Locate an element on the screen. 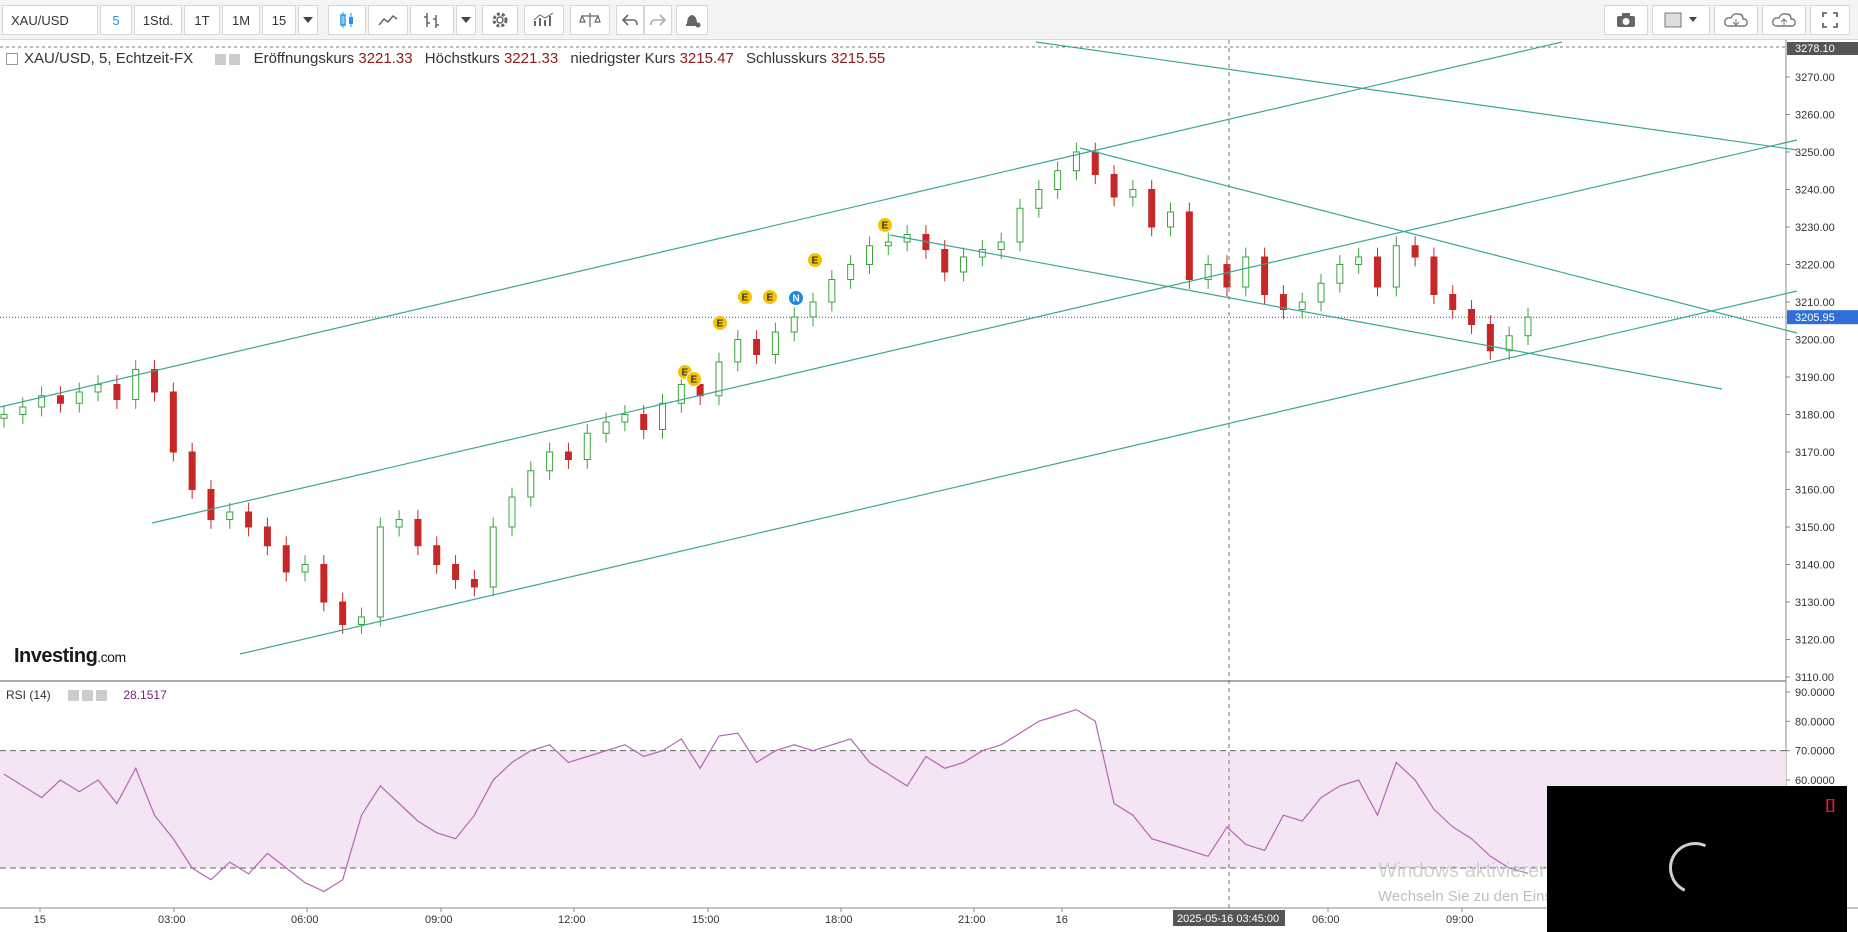 The image size is (1858, 932). marker-label: N is located at coordinates (796, 299).